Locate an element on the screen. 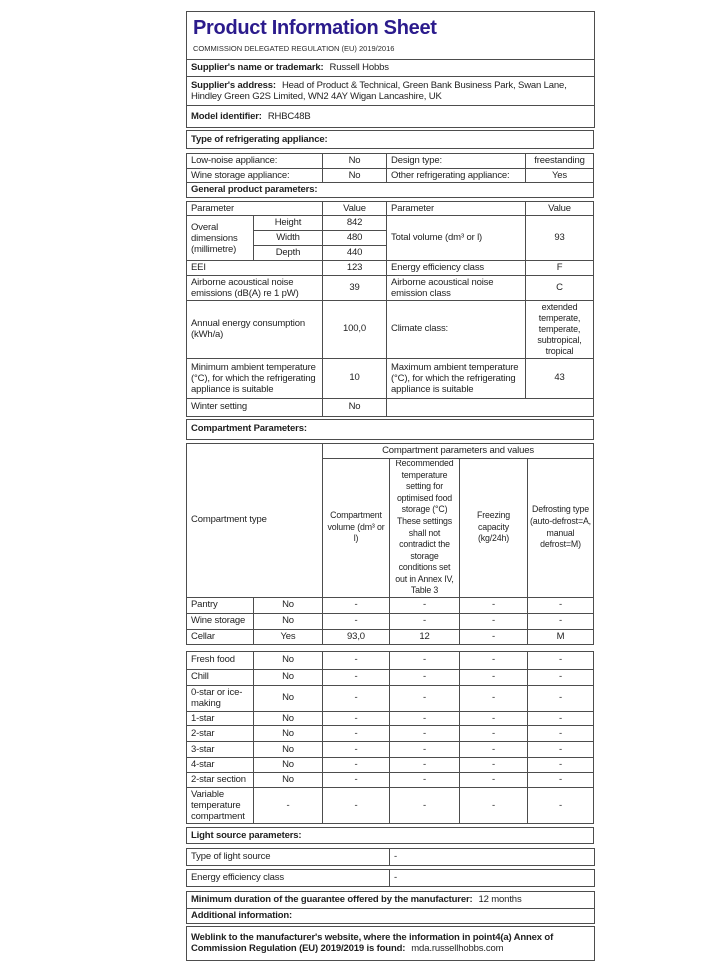 This screenshot has width=720, height=961. compartment-type: Cellar is located at coordinates (220, 636).